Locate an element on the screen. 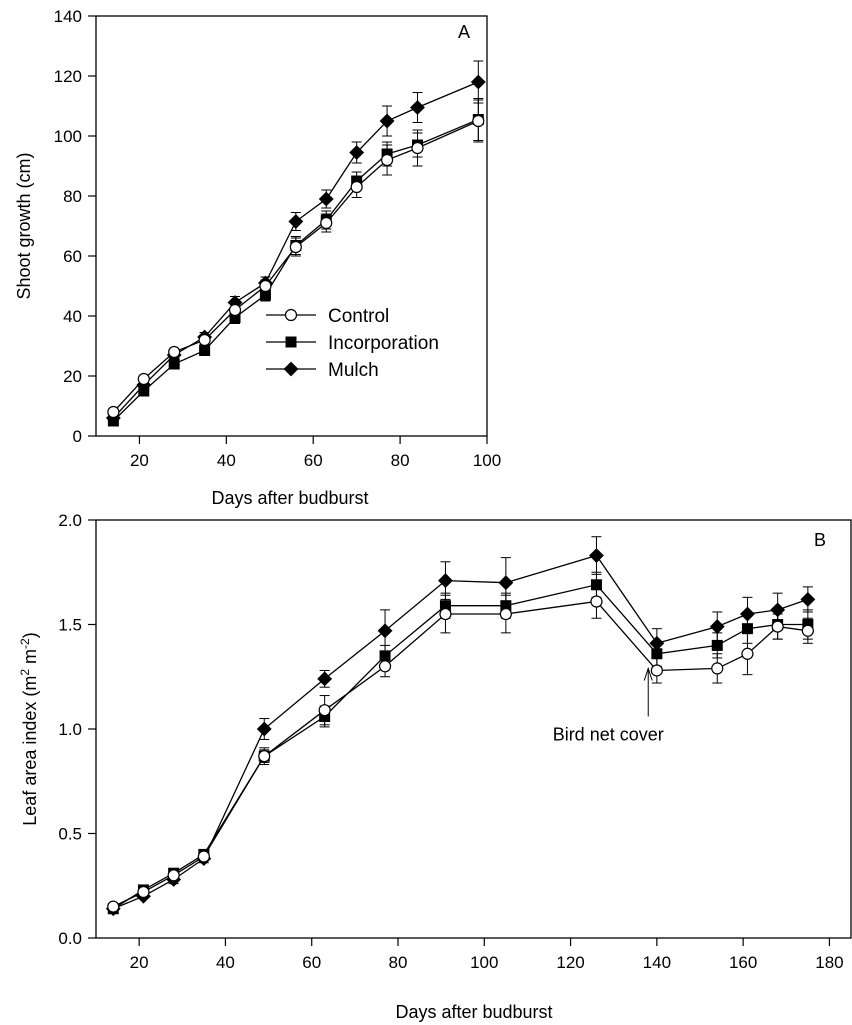  legend-mulch-label: Mulch is located at coordinates (353, 370).